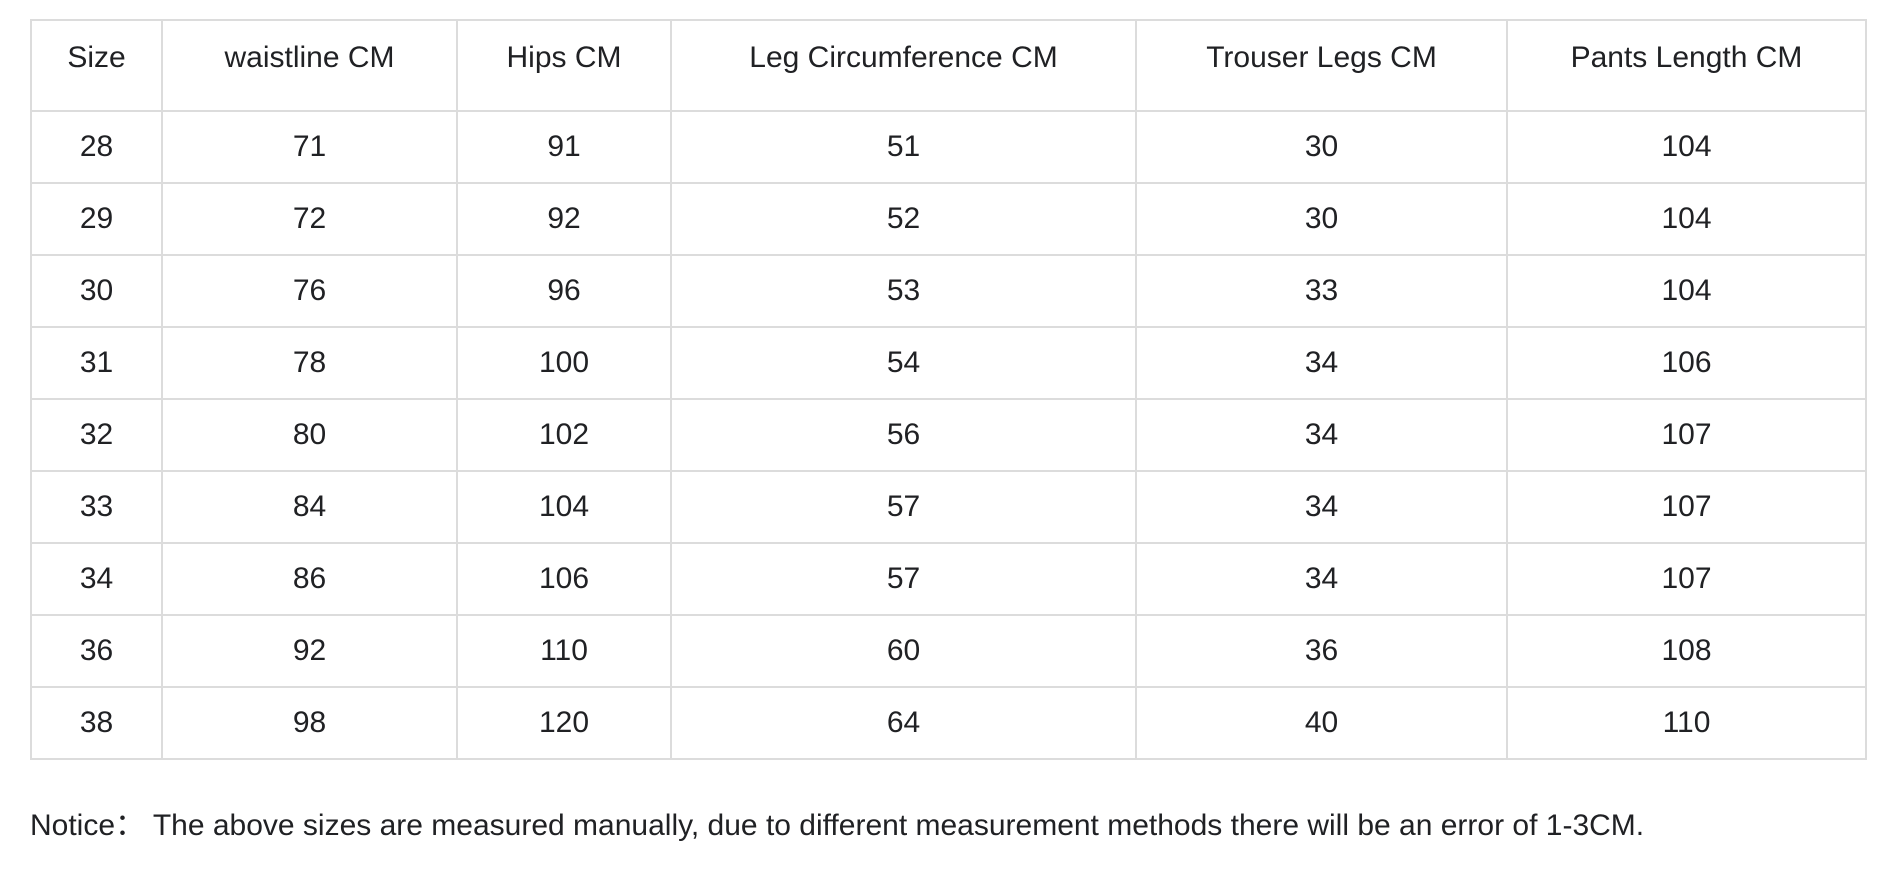  I want to click on table-cell: 91, so click(564, 147).